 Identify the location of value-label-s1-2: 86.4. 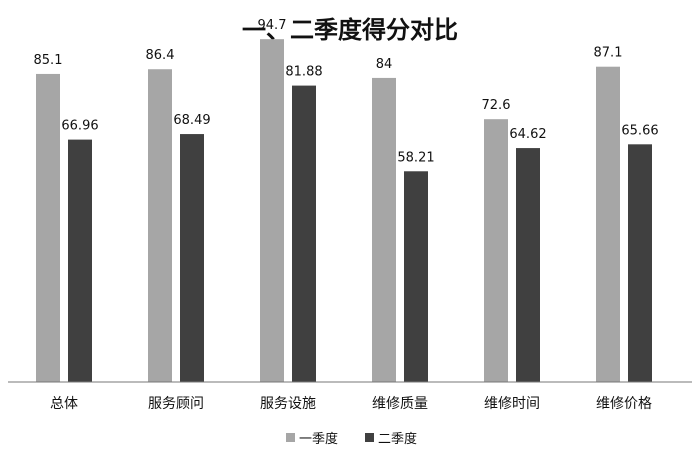
(160, 55).